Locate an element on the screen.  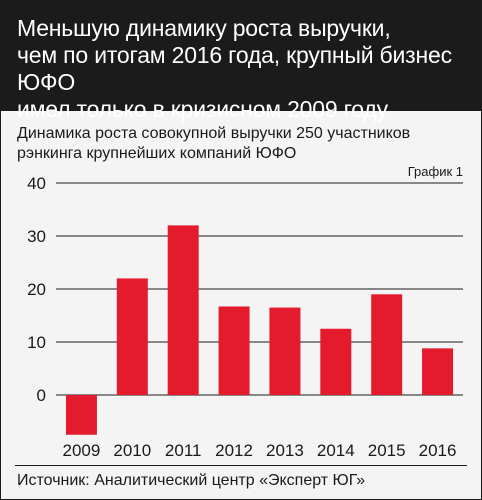
y-tick-label: 20 is located at coordinates (36, 289).